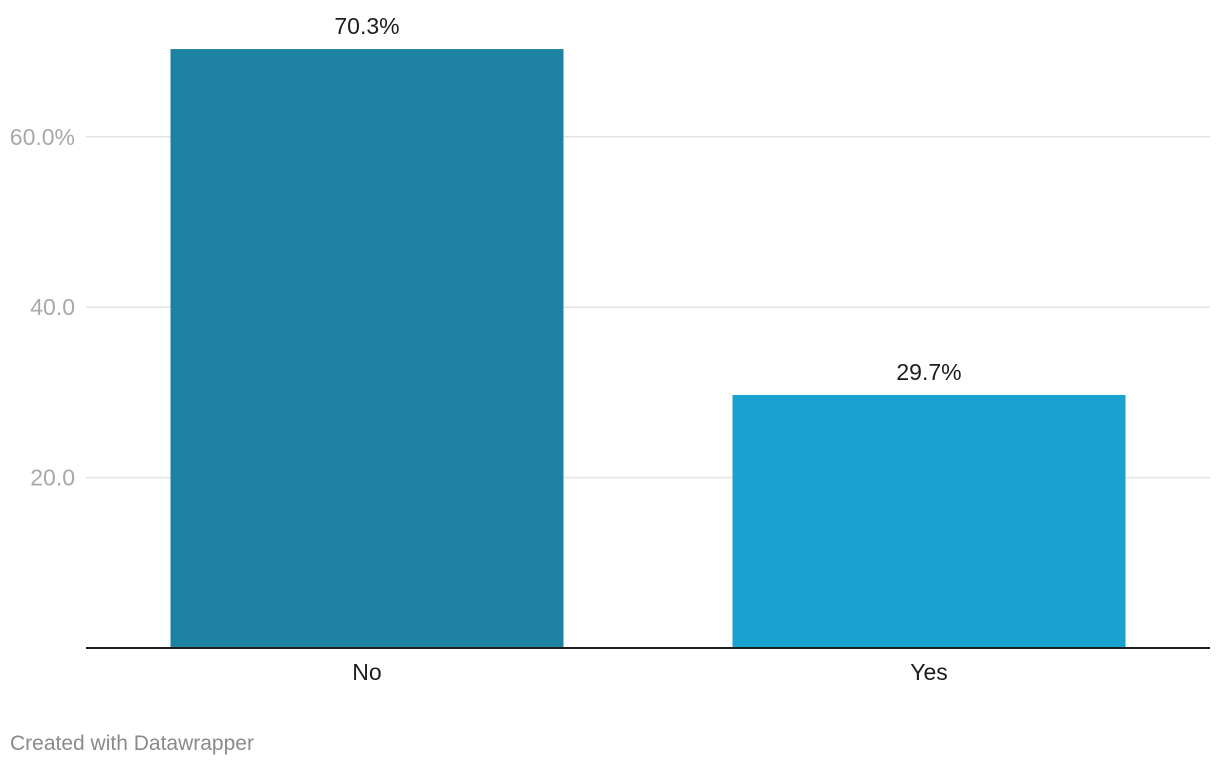 The image size is (1220, 768). Describe the element at coordinates (42, 137) in the screenshot. I see `y-tick-label: 60.0%` at that location.